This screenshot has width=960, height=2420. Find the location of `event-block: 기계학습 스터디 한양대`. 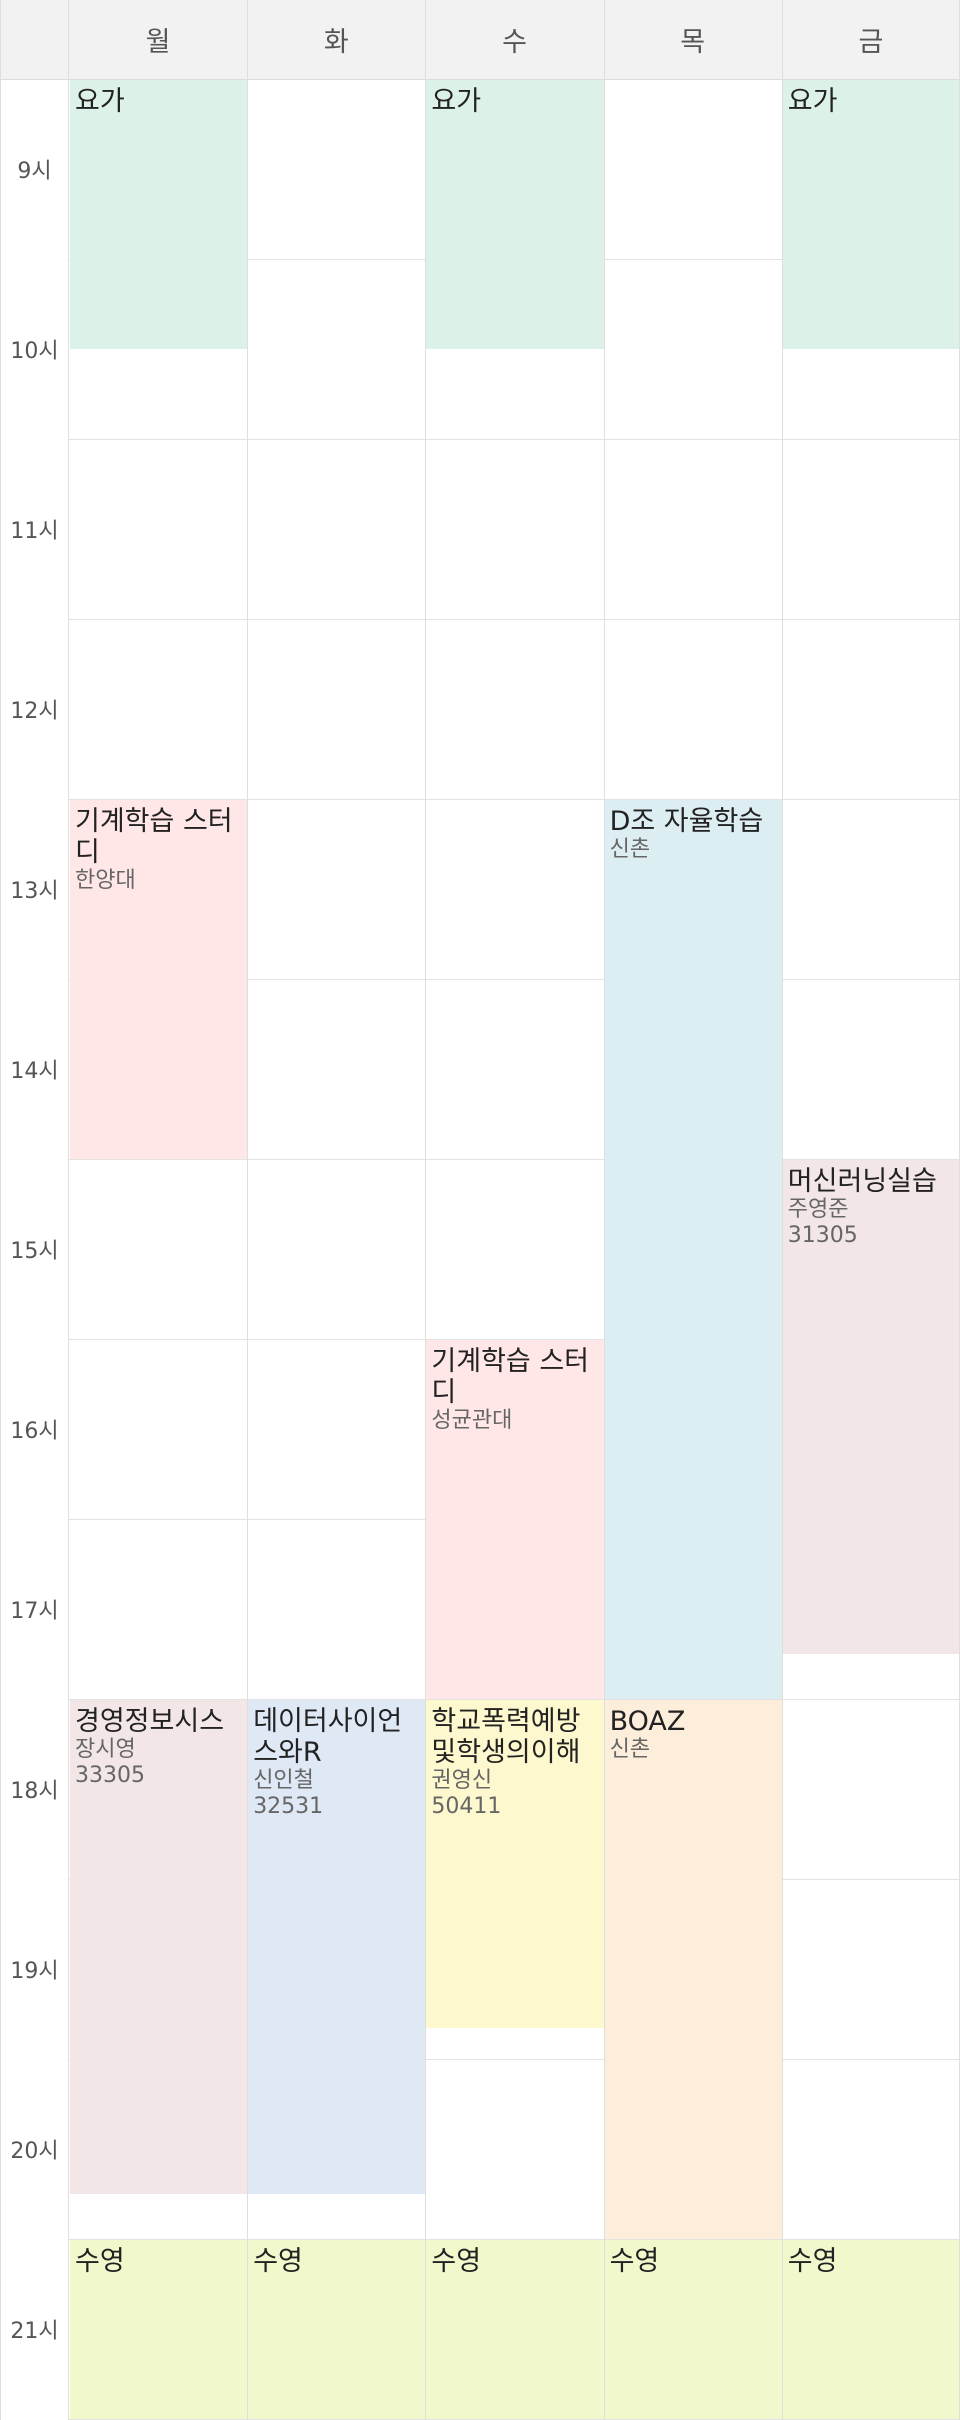

event-block: 기계학습 스터디 한양대 is located at coordinates (159, 979).